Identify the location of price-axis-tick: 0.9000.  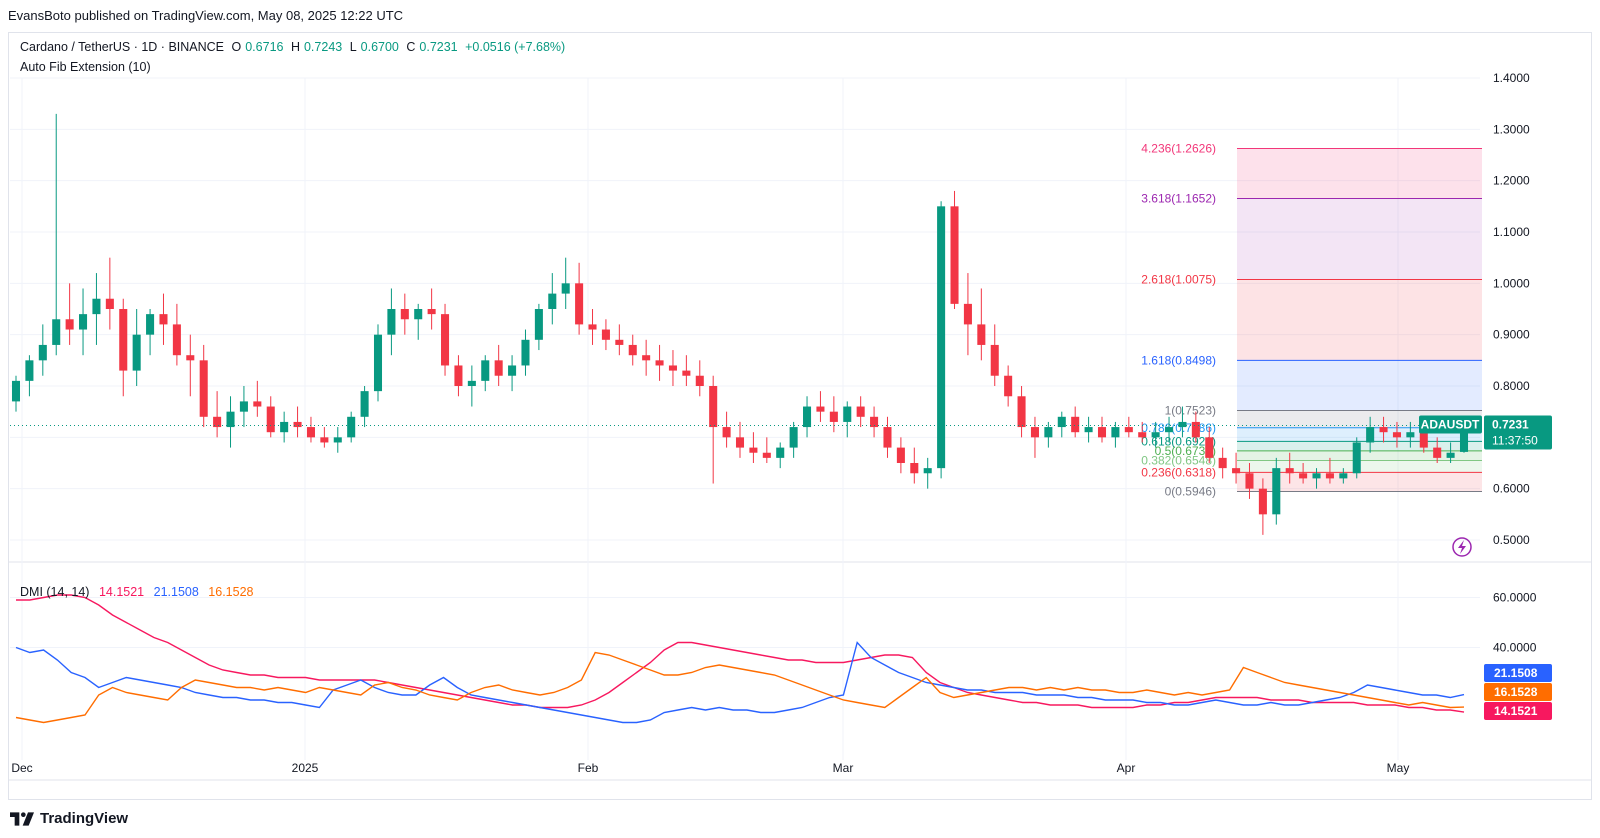
(1511, 335).